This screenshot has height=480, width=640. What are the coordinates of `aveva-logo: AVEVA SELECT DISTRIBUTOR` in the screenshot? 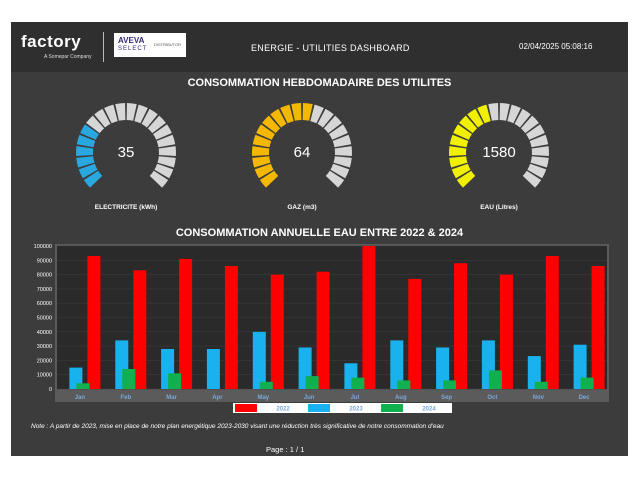 It's located at (150, 45).